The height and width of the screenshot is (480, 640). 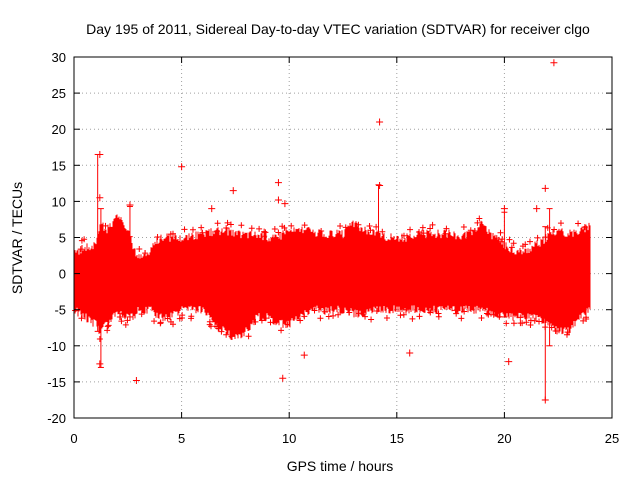 What do you see at coordinates (612, 438) in the screenshot?
I see `x-tick-label: 25` at bounding box center [612, 438].